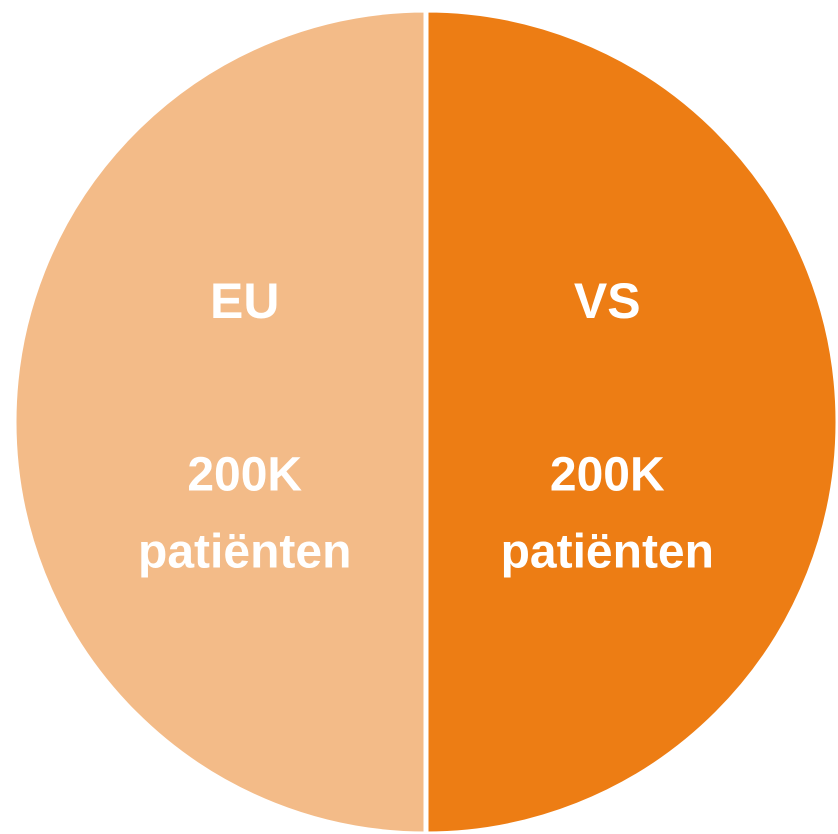  What do you see at coordinates (244, 301) in the screenshot?
I see `slice-category-label: EU` at bounding box center [244, 301].